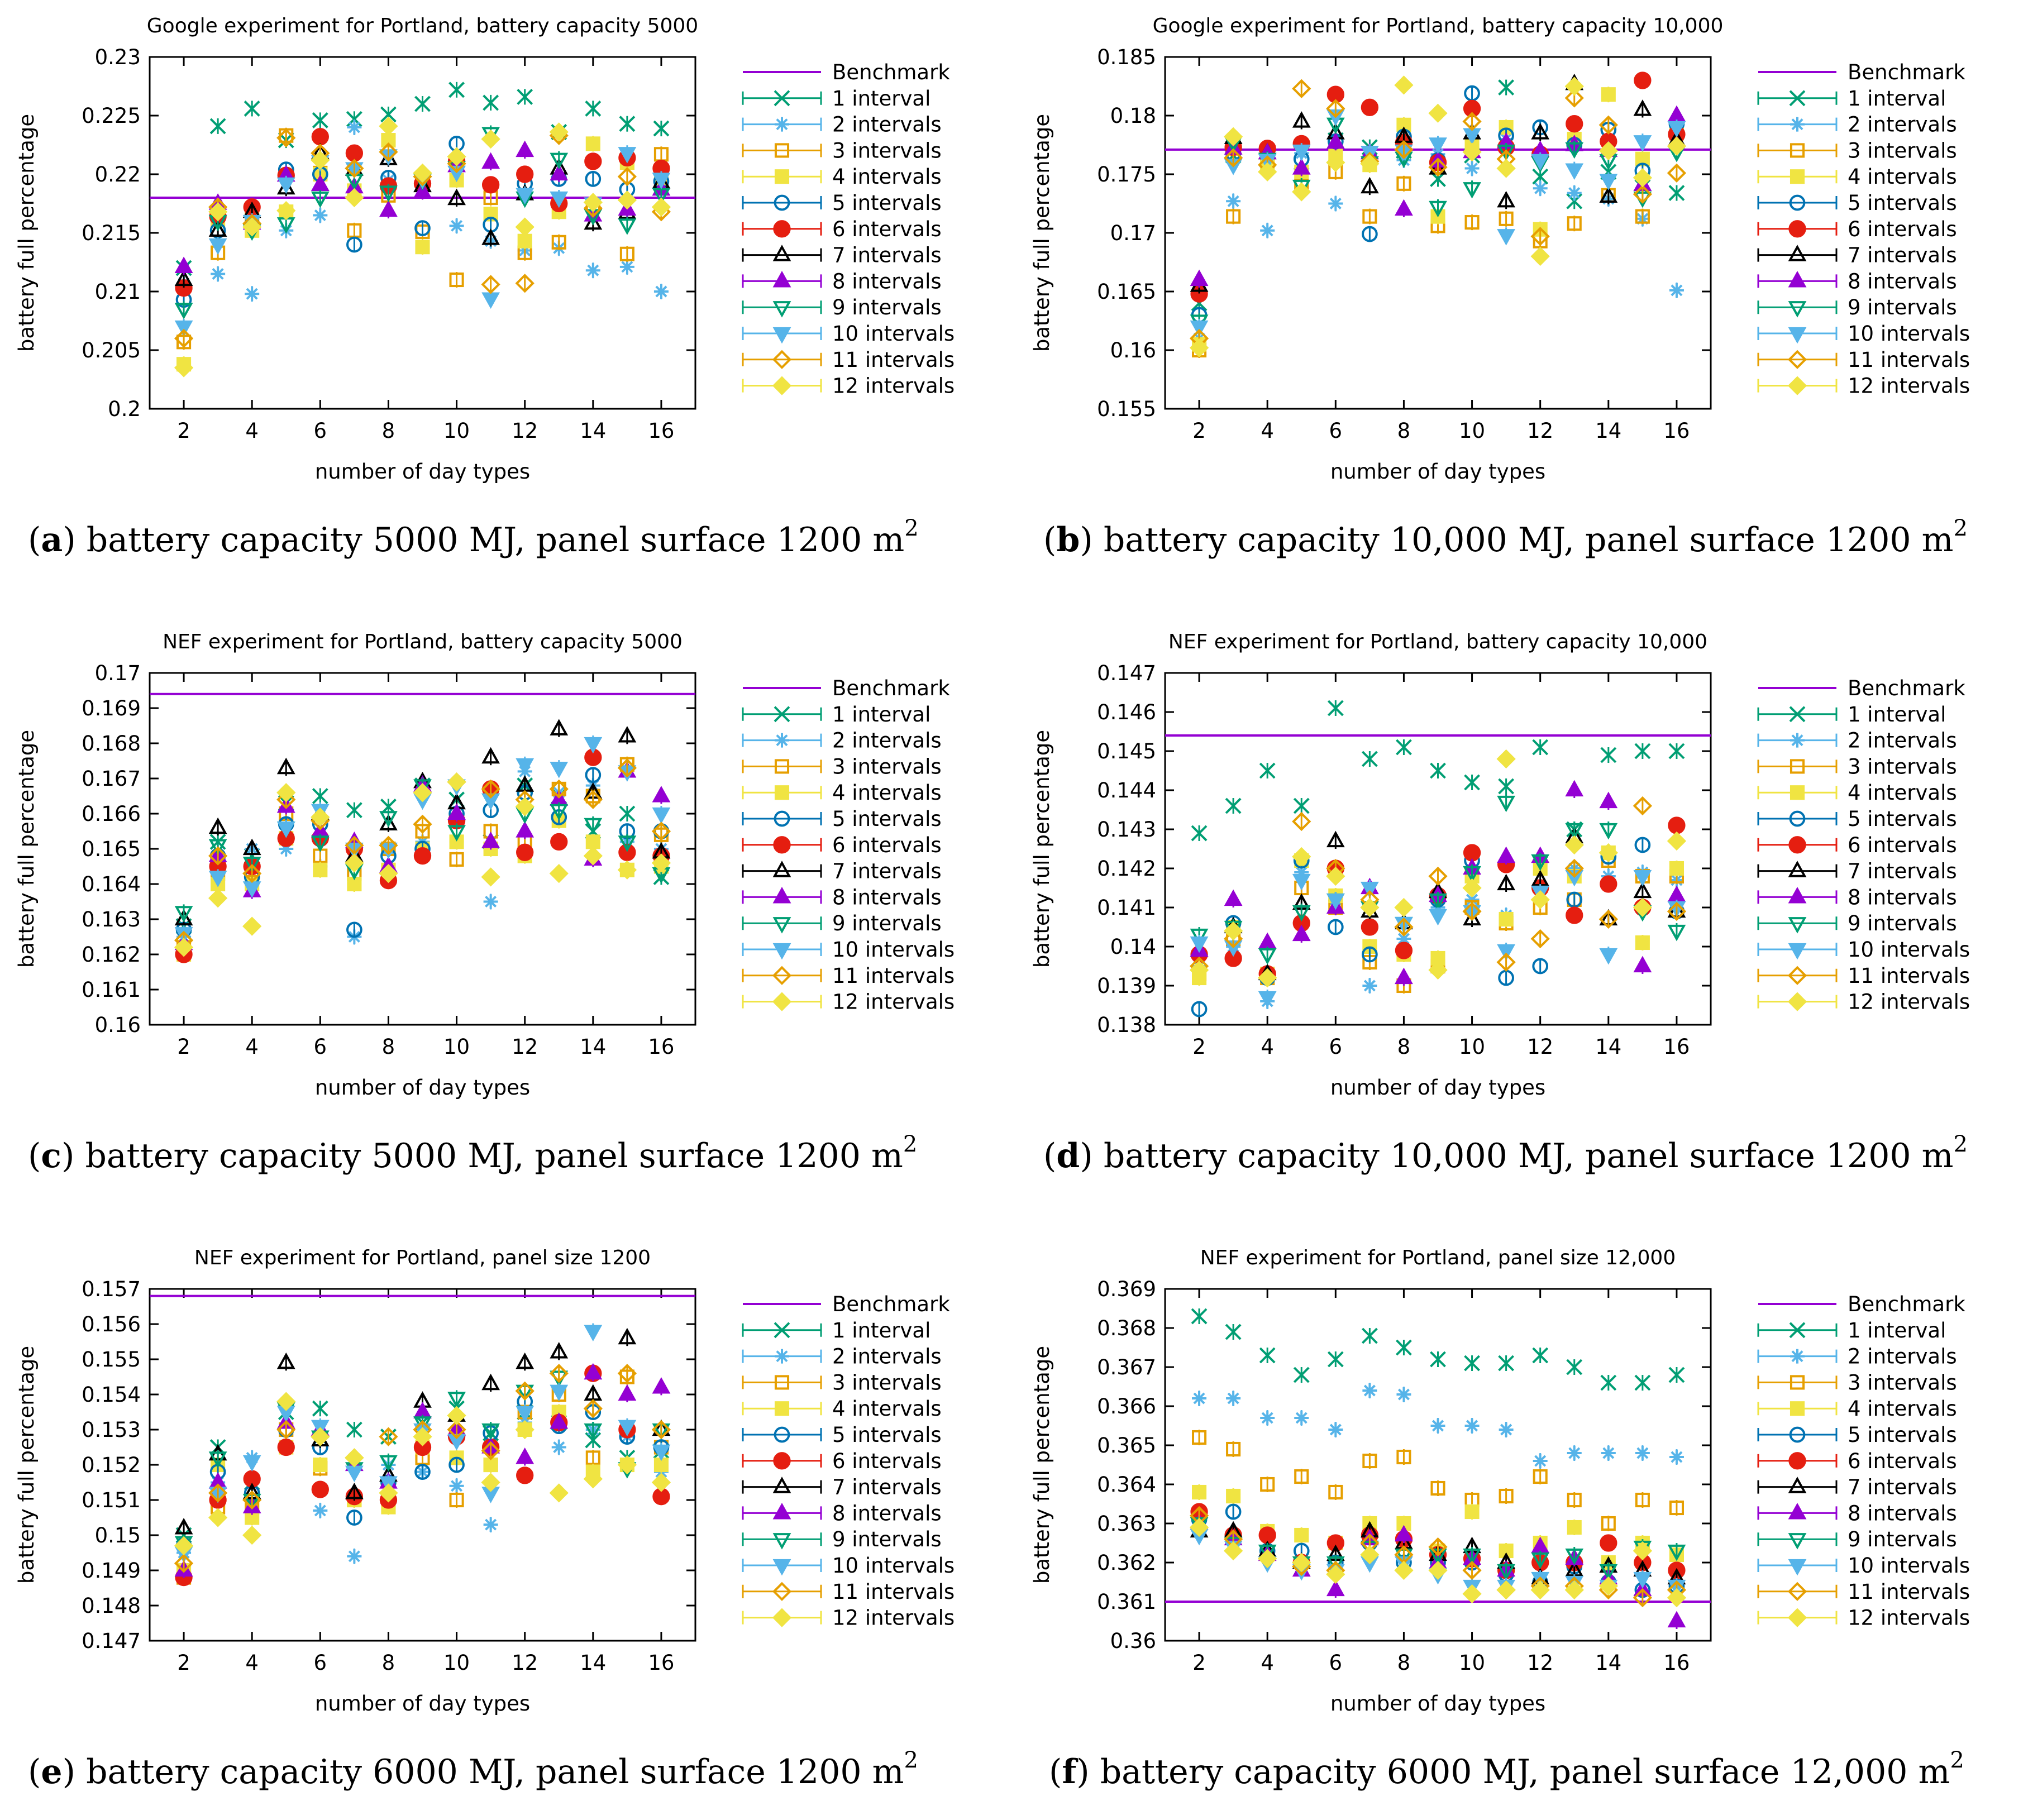 This screenshot has height=1820, width=2028. I want to click on legend-label: 8 intervals, so click(887, 897).